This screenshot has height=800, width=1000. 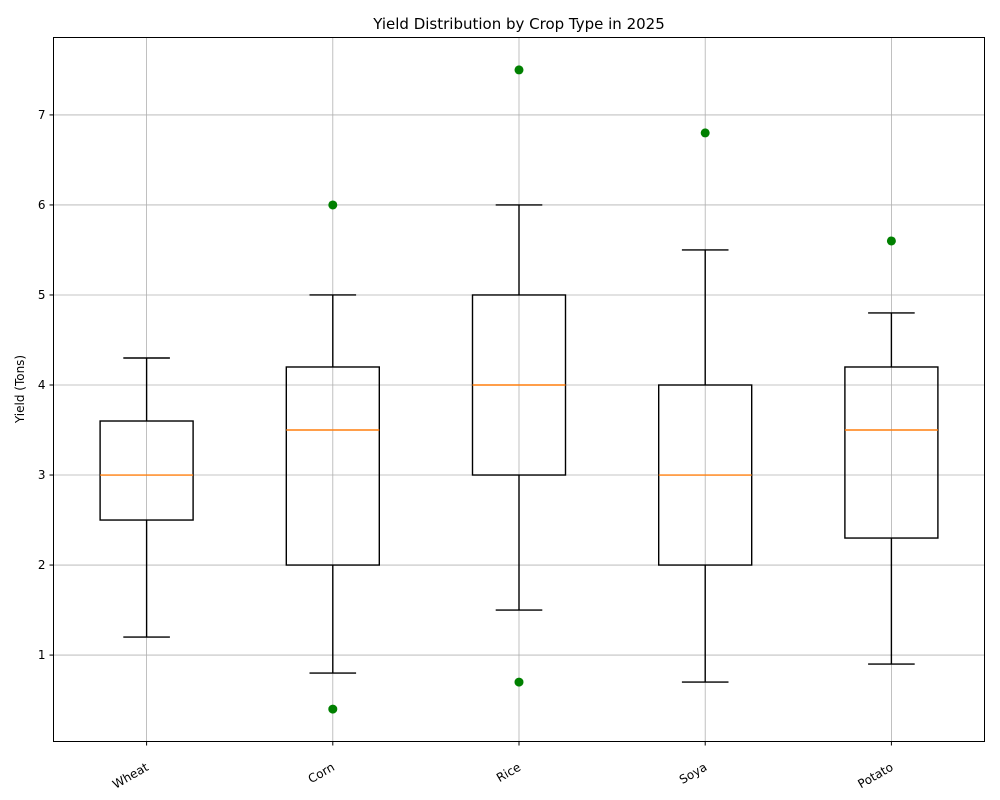 I want to click on y-tick-label: 5, so click(x=42, y=295).